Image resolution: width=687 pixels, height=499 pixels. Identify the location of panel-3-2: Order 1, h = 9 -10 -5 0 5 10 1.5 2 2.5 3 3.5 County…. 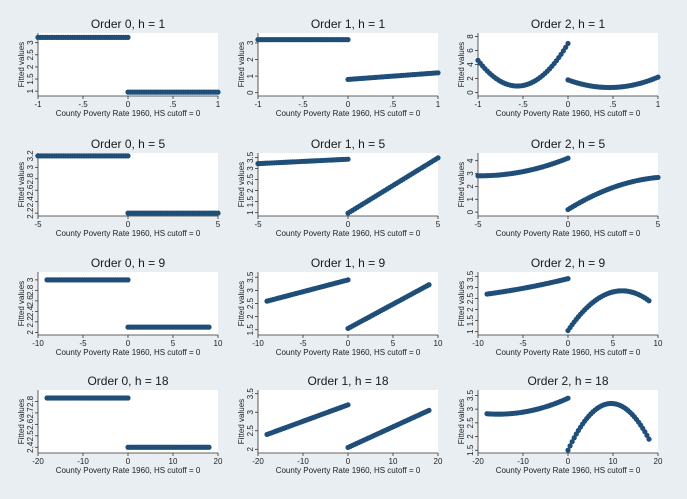
(340, 306).